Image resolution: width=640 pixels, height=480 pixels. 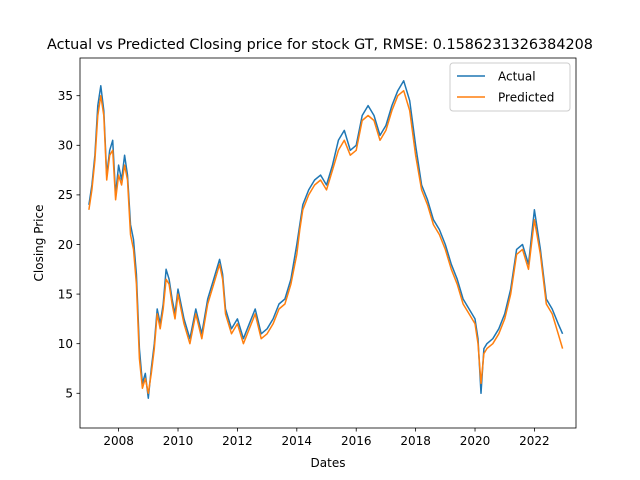 I want to click on x-tick-label: 2018, so click(x=415, y=441).